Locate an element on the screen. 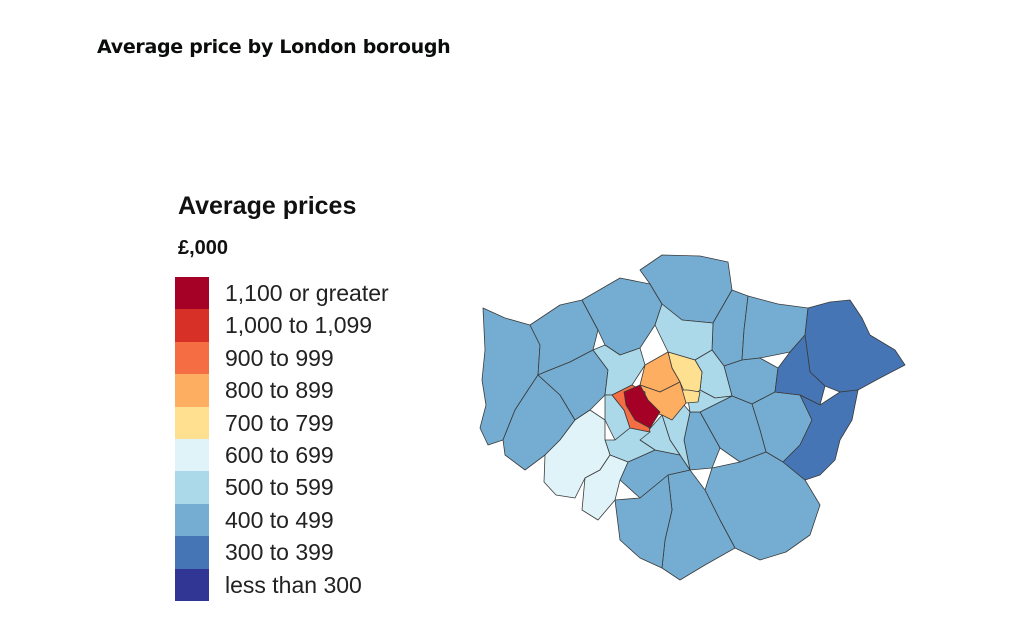 Image resolution: width=1022 pixels, height=634 pixels. legend-item: less than 300 is located at coordinates (305, 584).